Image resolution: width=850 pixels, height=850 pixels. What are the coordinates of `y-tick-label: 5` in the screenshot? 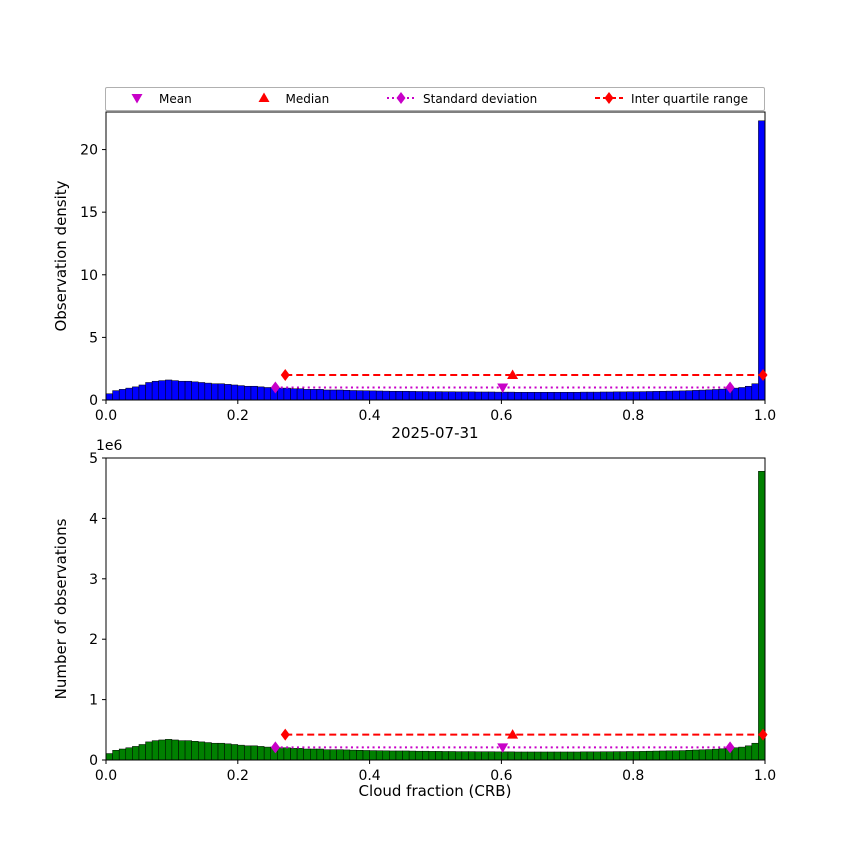 It's located at (93, 459).